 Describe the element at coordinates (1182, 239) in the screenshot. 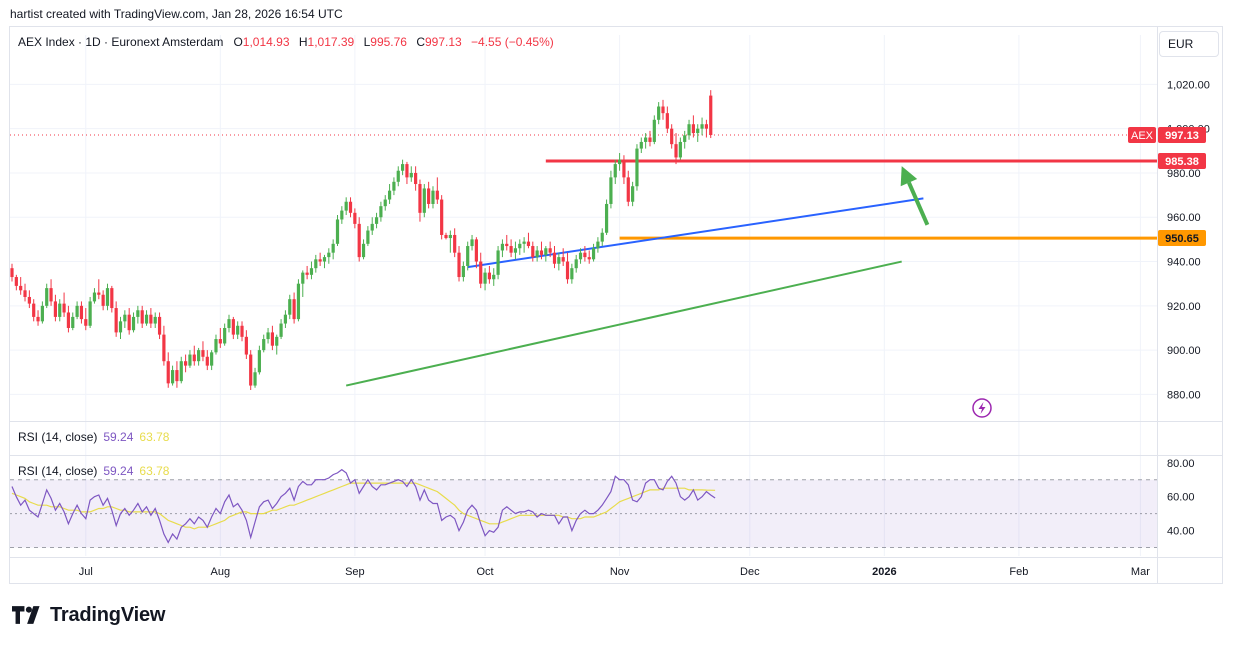

I see `price-tag-text: 950.65` at that location.